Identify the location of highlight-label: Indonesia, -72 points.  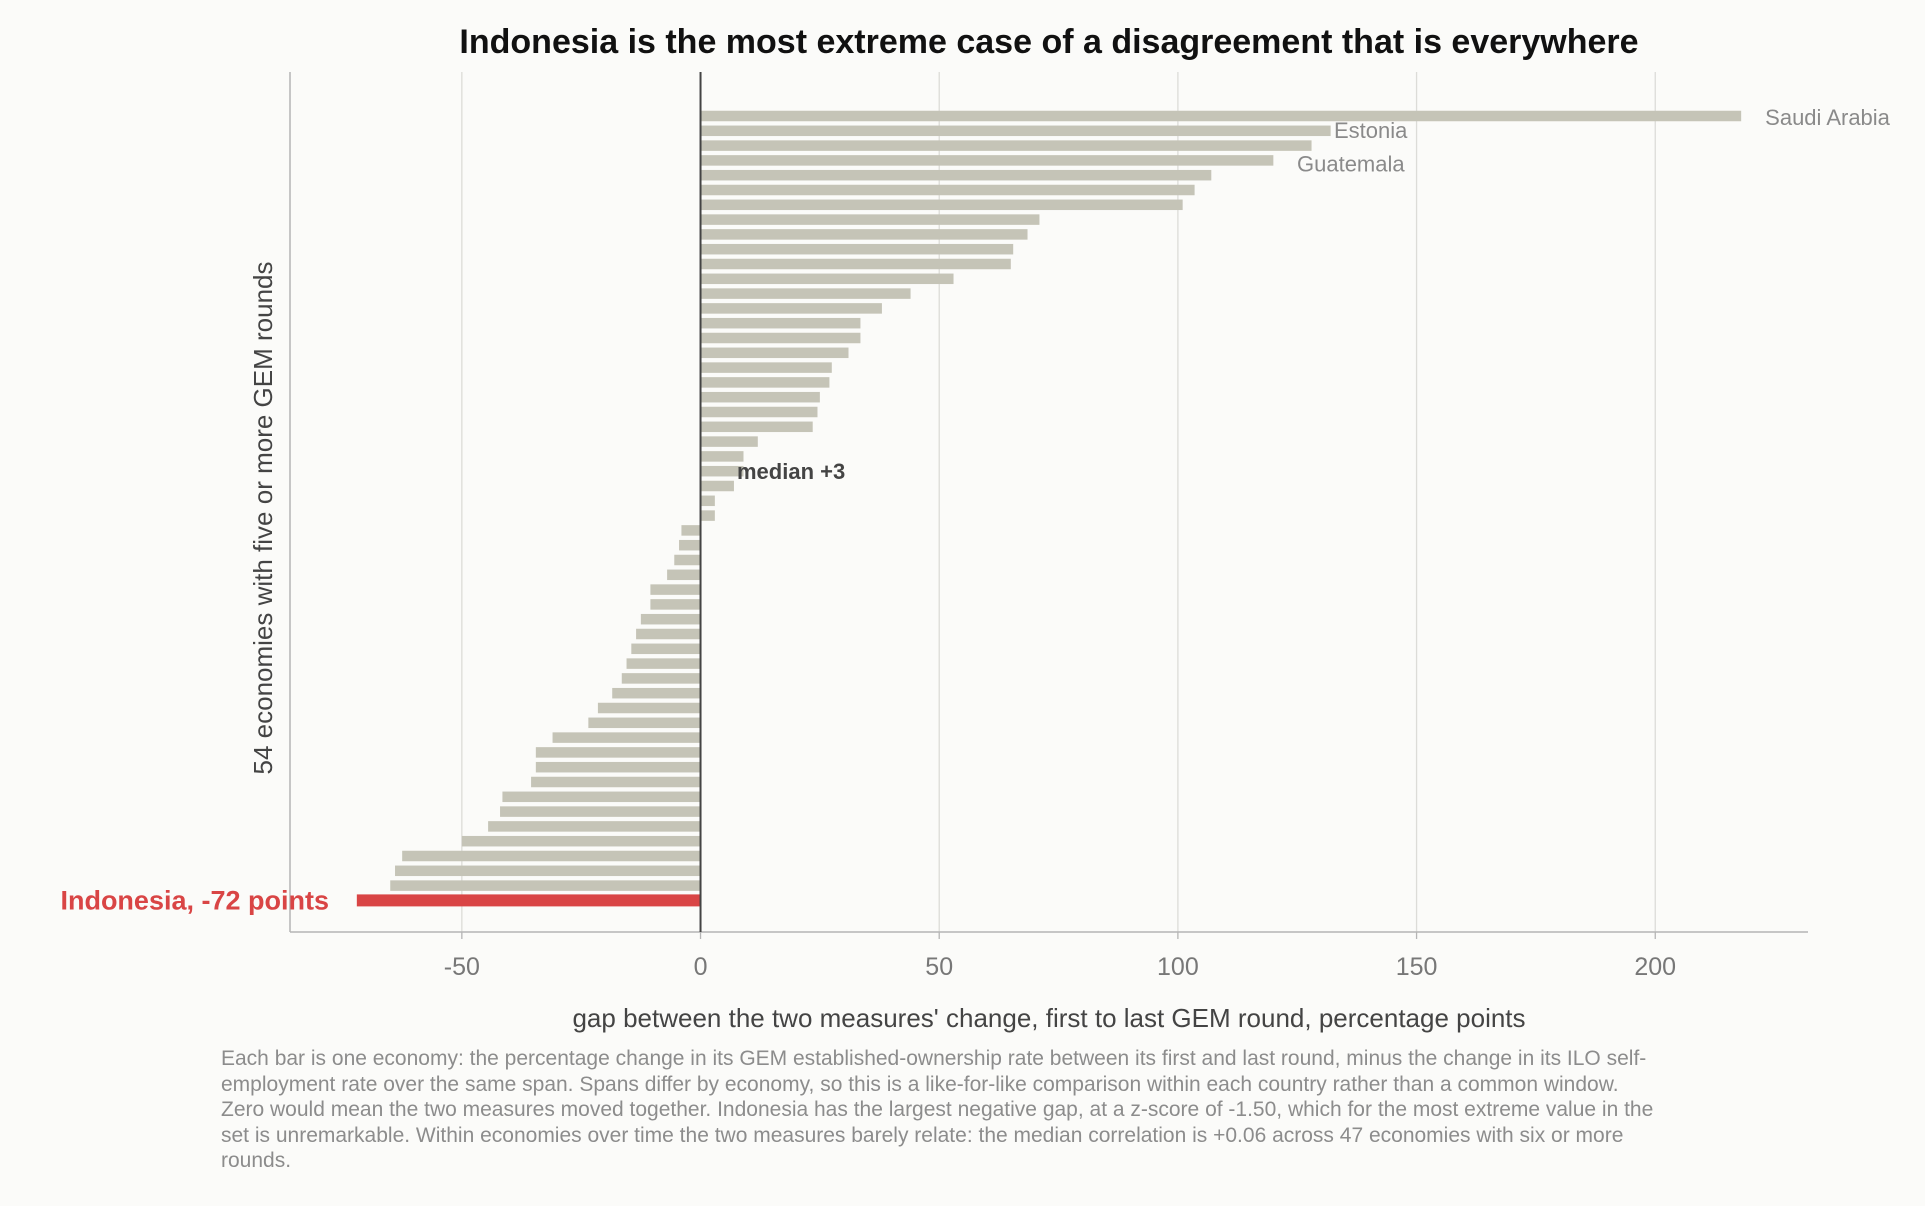
(194, 900).